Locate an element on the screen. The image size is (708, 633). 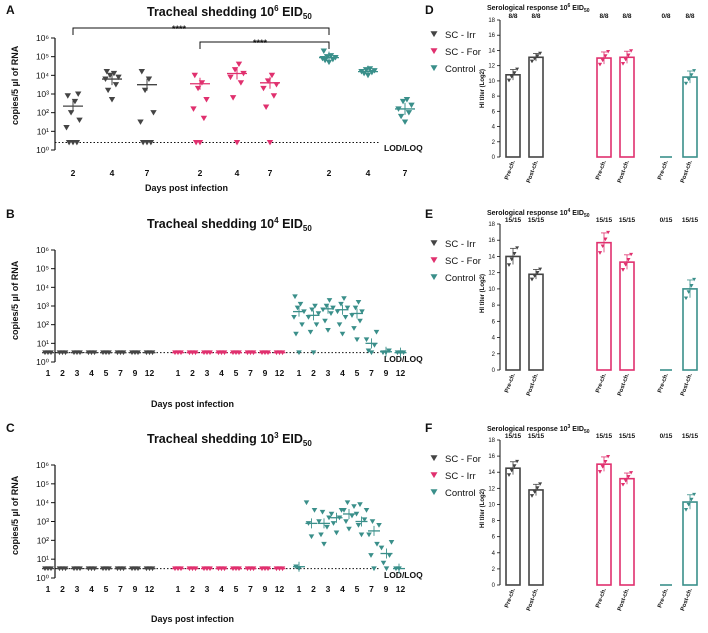
title-c-sup: 3 is located at coordinates (276, 435).